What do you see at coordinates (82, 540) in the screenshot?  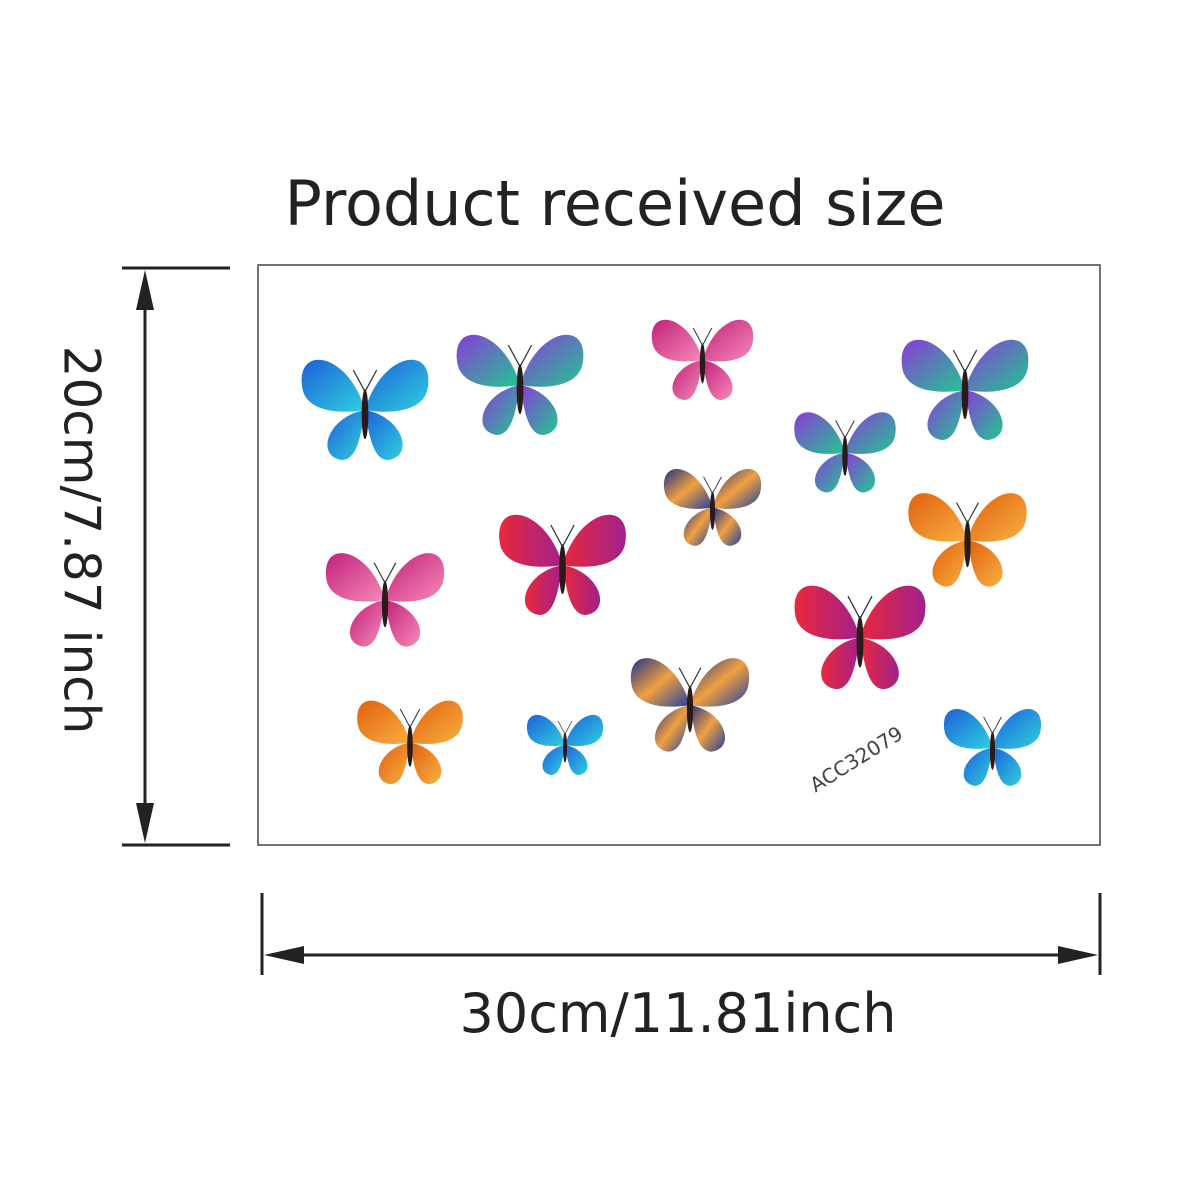 I see `height-label: 20cm/7.87 inch` at bounding box center [82, 540].